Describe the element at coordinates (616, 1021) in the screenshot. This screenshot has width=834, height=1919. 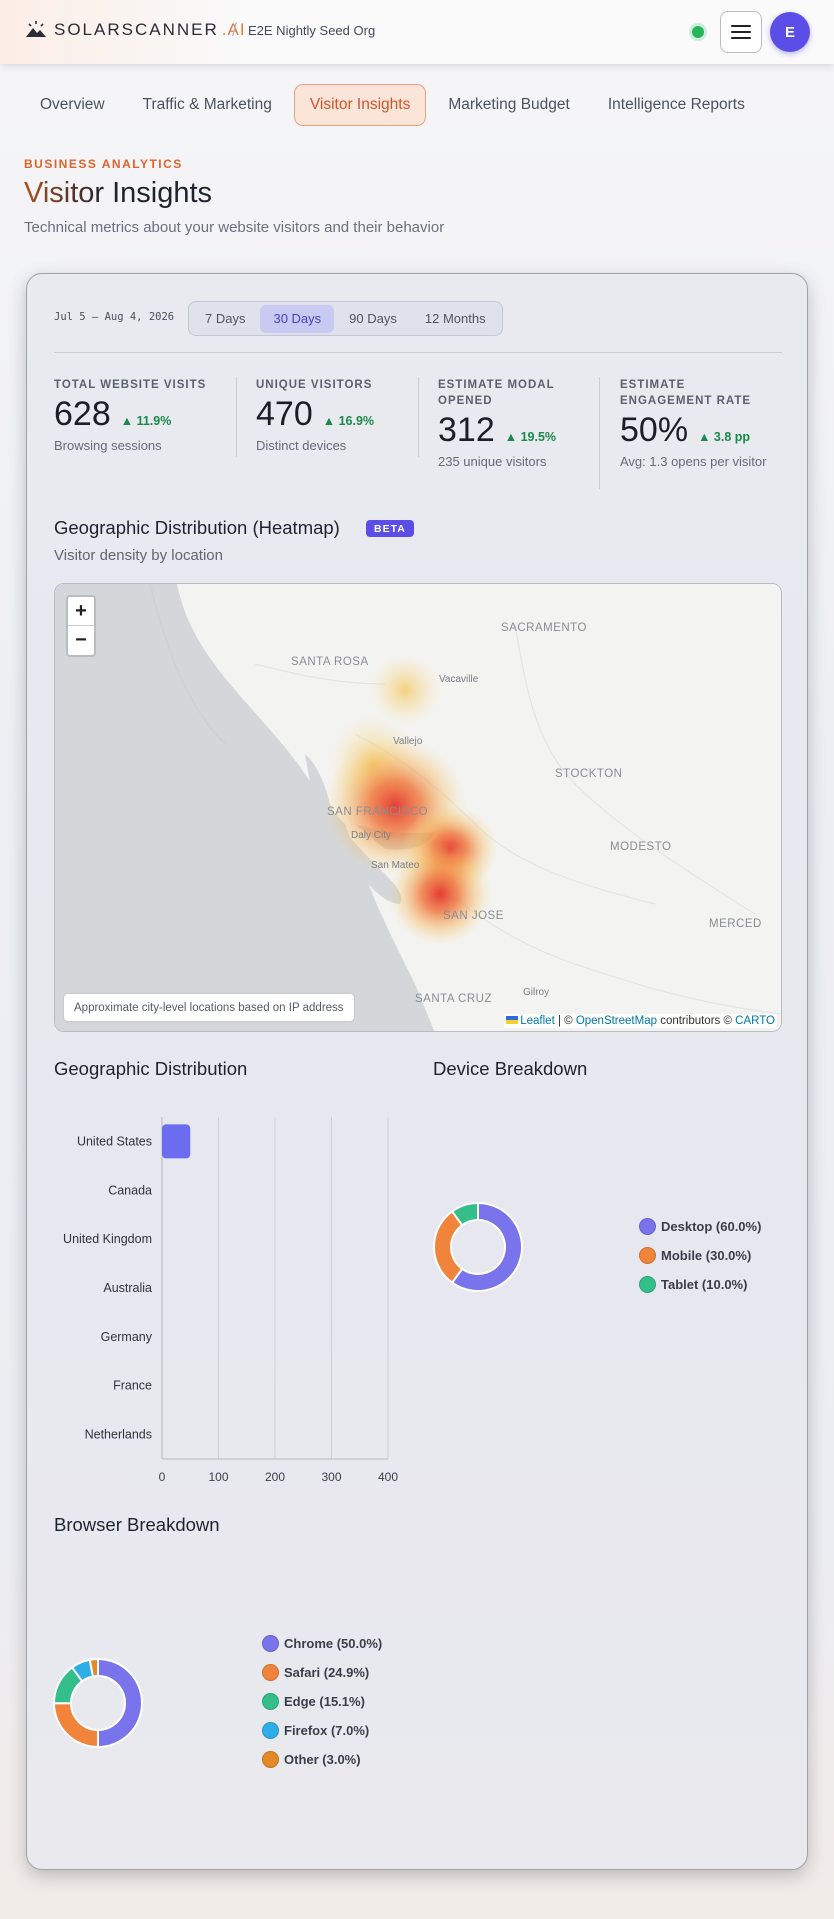
I see `osm-link: OpenStreetMap` at that location.